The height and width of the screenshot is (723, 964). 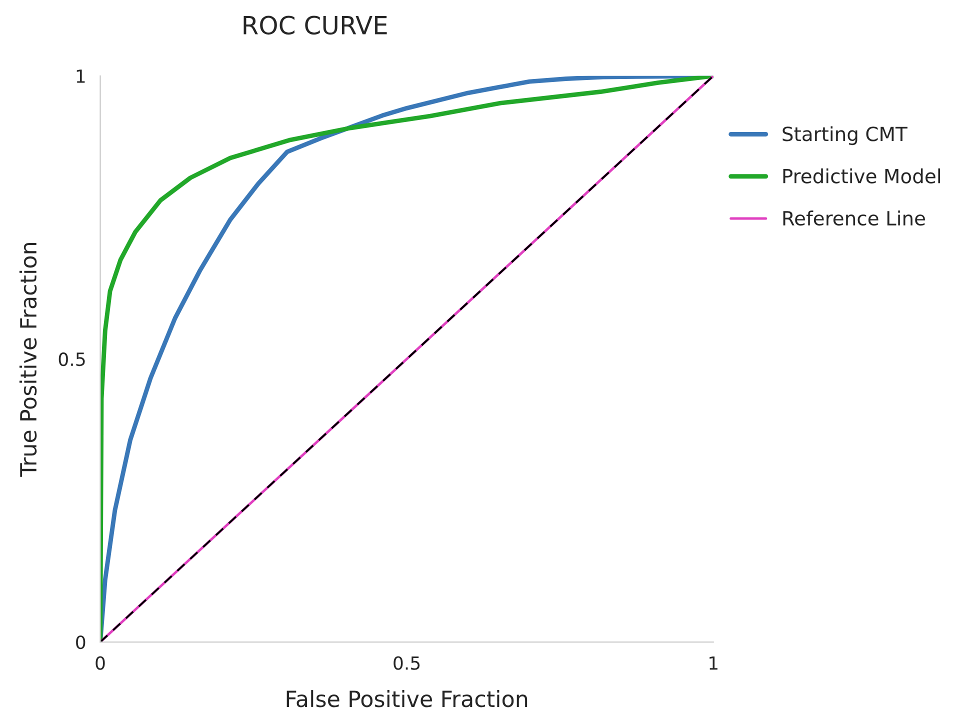 What do you see at coordinates (80, 76) in the screenshot?
I see `y-tick-label: 1` at bounding box center [80, 76].